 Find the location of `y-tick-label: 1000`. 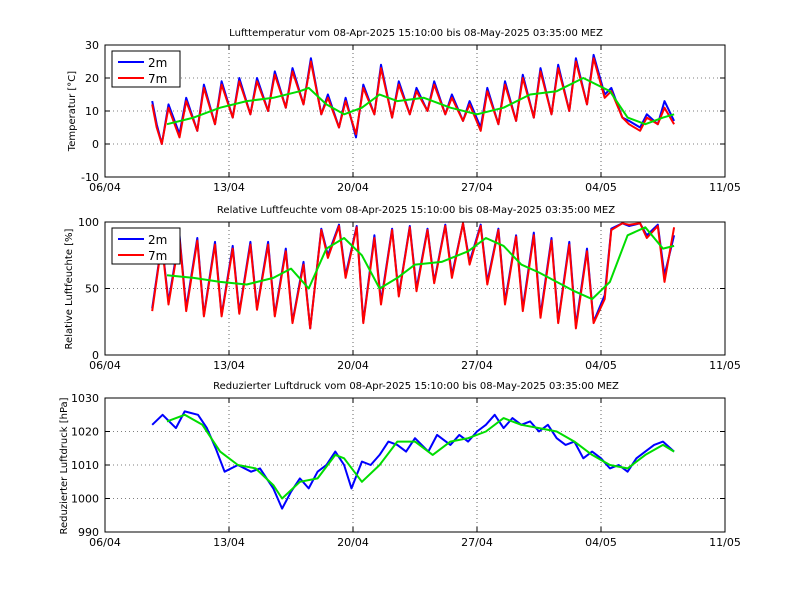

y-tick-label: 1000 is located at coordinates (85, 499).